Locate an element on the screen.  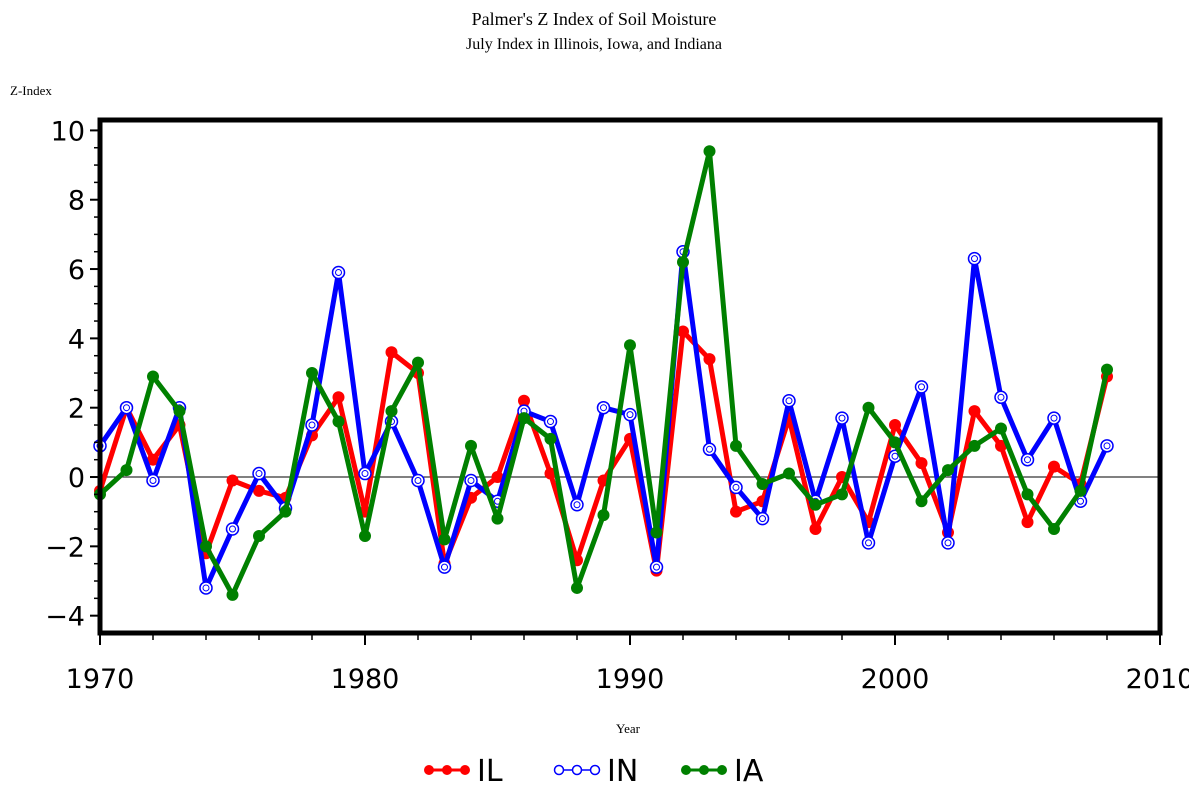
y-tick-label: 6 is located at coordinates (76, 270).